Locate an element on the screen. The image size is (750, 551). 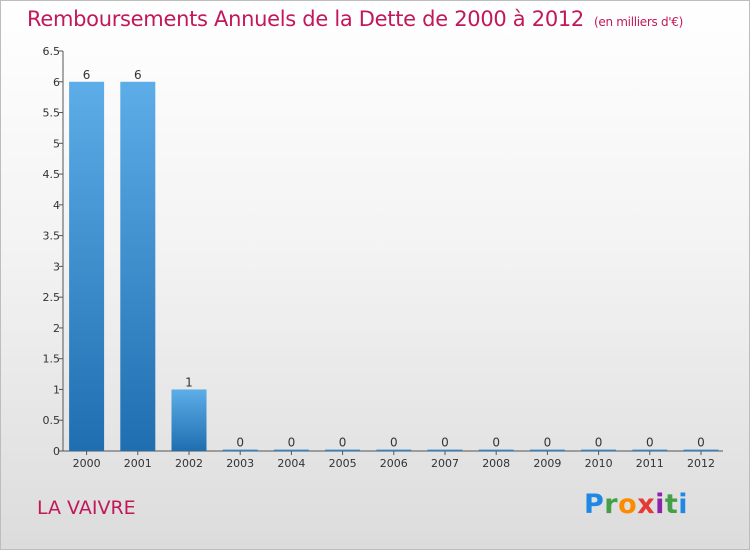
y-tick-label: 6 is located at coordinates (56, 82).